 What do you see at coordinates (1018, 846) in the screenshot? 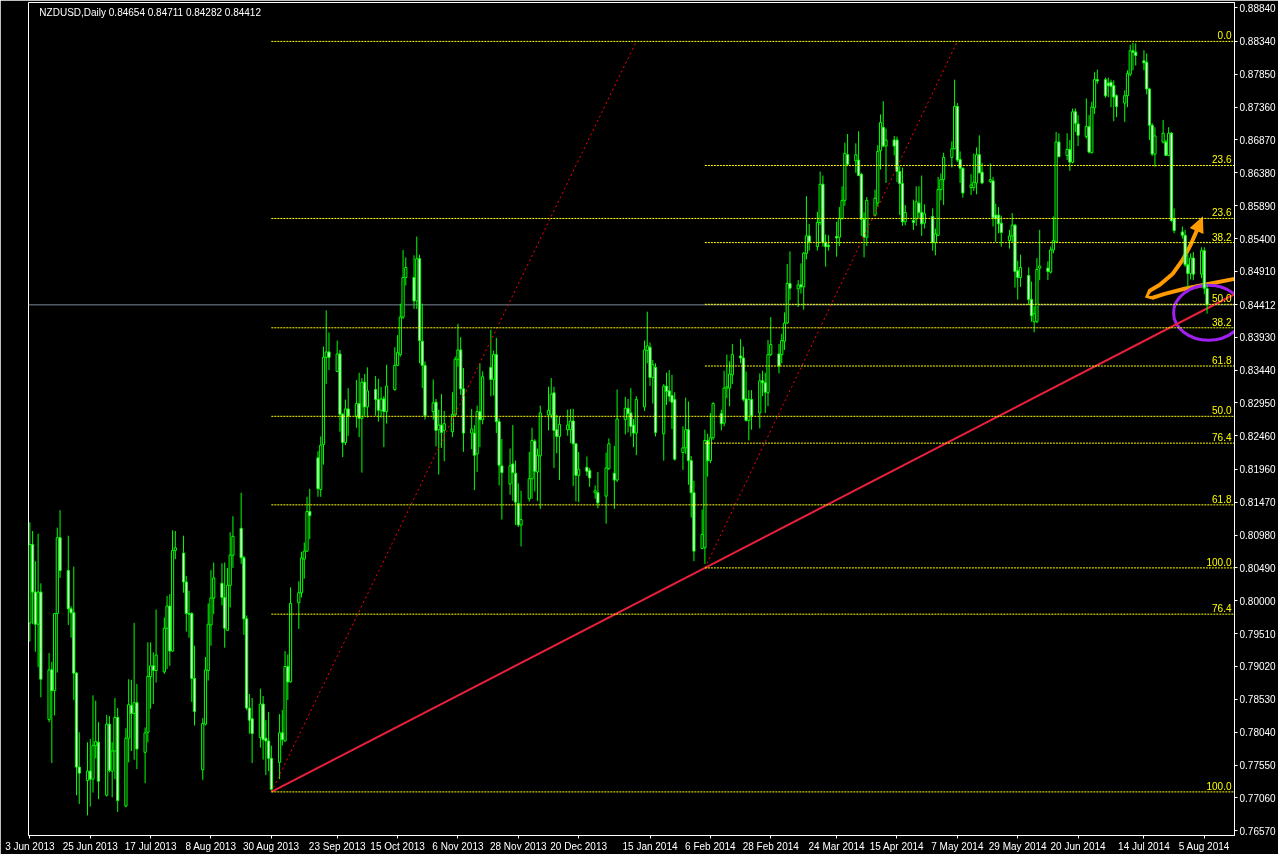
I see `x-tick-label: 29 May 2014` at bounding box center [1018, 846].